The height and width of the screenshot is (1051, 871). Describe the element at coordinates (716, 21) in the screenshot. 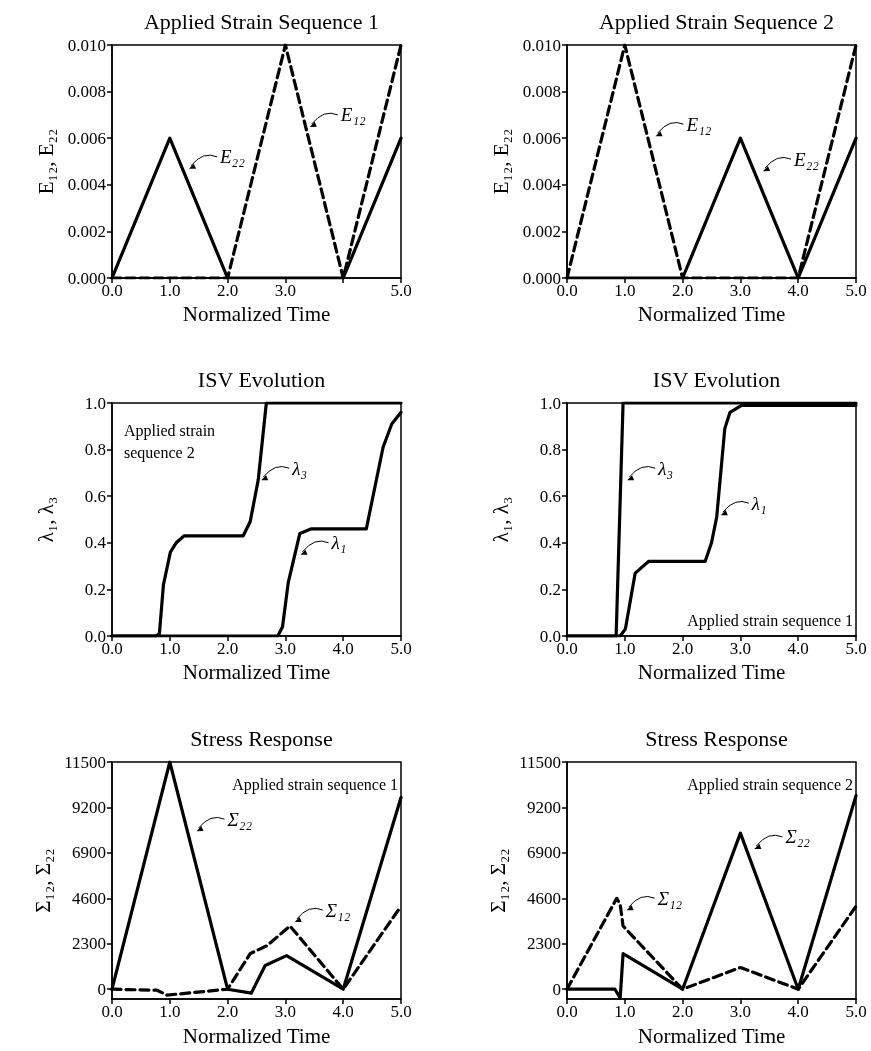

I see `chart-title: Applied Strain Sequence 2` at that location.